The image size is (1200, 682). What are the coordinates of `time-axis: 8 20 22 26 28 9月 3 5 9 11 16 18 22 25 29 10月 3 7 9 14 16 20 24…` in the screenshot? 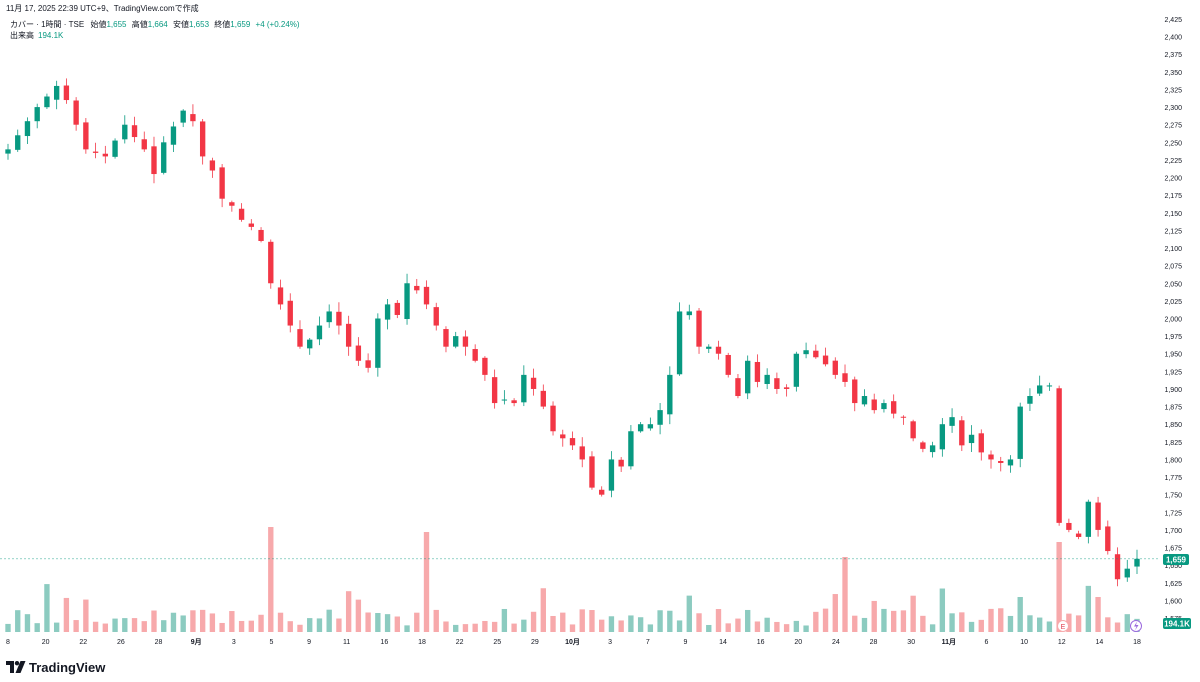 It's located at (573, 642).